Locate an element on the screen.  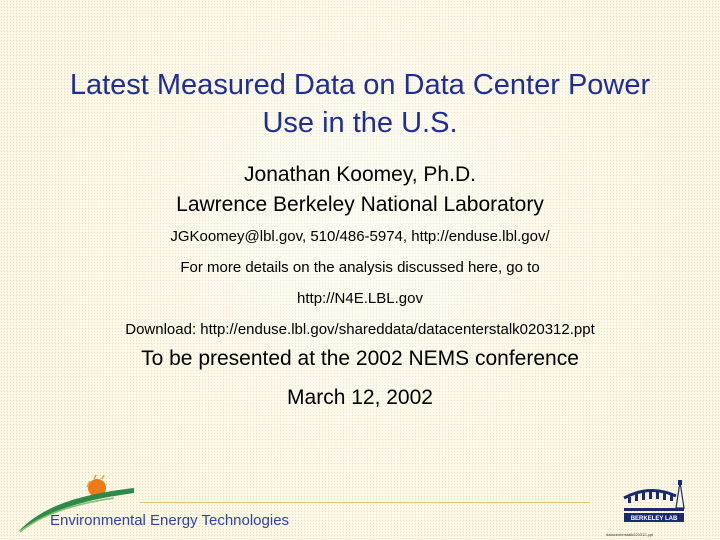
organization-name: Lawrence Berkeley National Laboratory is located at coordinates (360, 204).